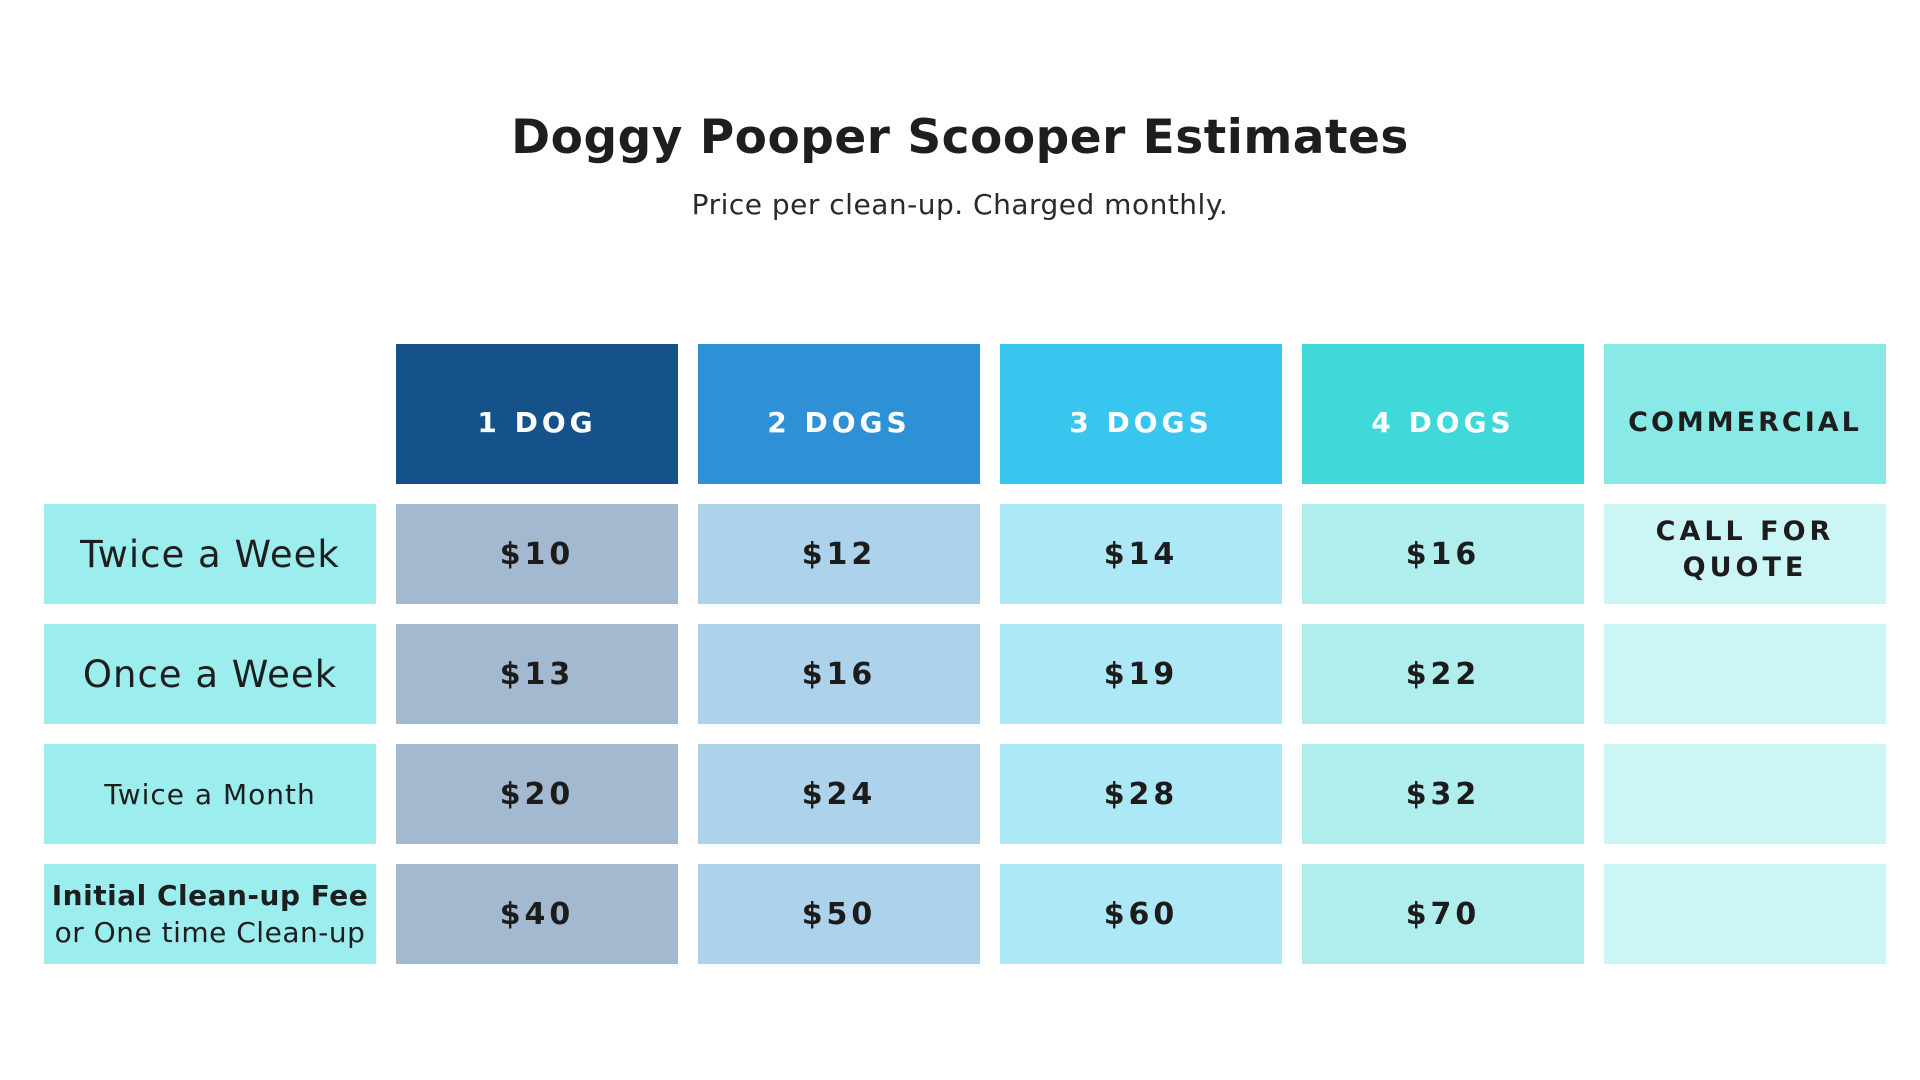 The width and height of the screenshot is (1920, 1080). What do you see at coordinates (839, 554) in the screenshot?
I see `price-cell: $12` at bounding box center [839, 554].